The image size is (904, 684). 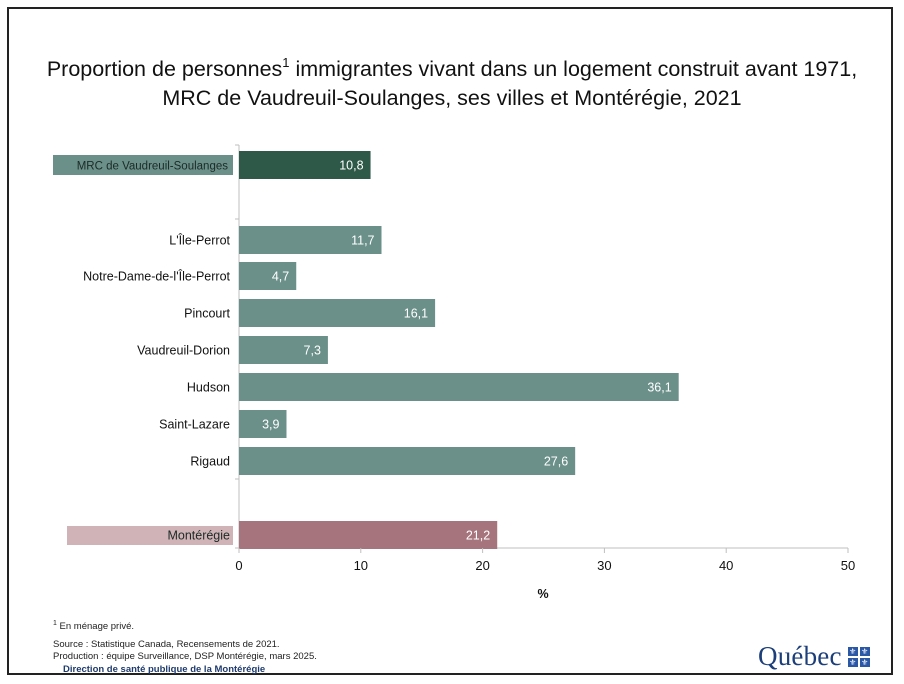 What do you see at coordinates (800, 656) in the screenshot?
I see `quebec-logo-text: Québec` at bounding box center [800, 656].